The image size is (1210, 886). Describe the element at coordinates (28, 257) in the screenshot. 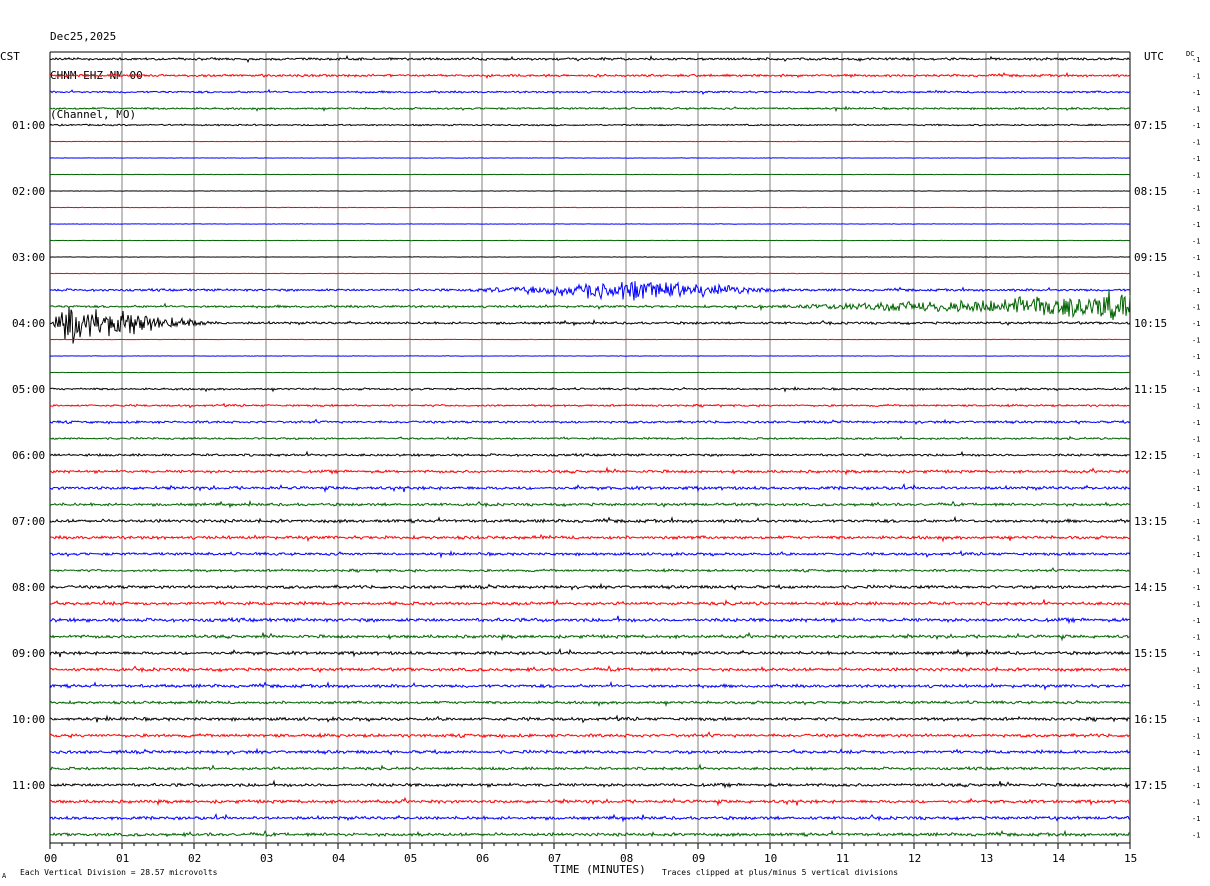

I see `cst-time-label: 03:00` at that location.